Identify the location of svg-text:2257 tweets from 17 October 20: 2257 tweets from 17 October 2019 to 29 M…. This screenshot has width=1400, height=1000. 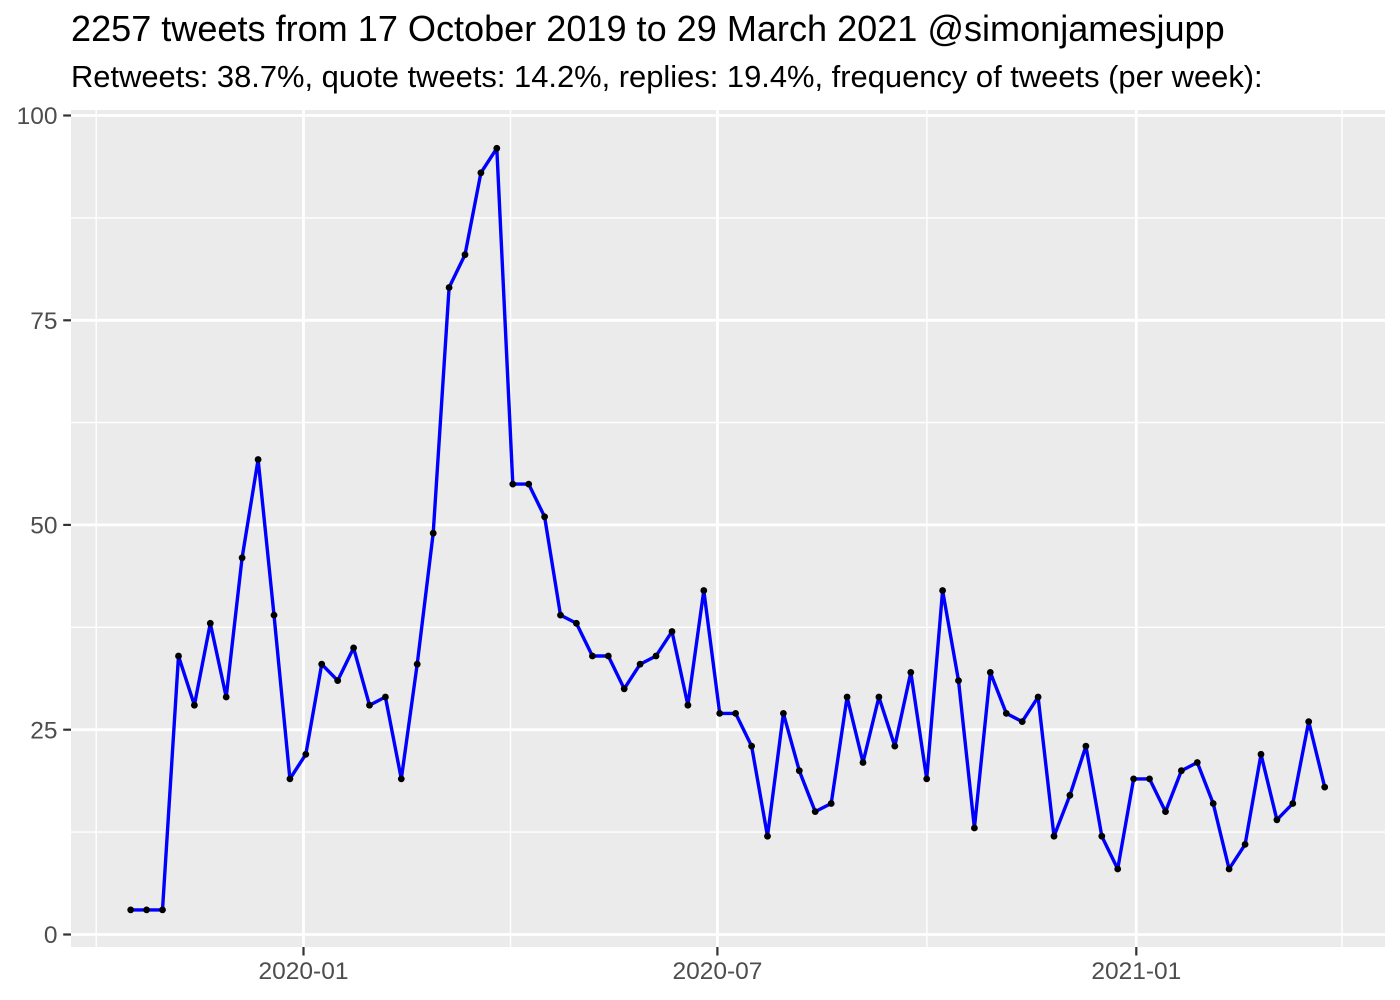
(648, 28).